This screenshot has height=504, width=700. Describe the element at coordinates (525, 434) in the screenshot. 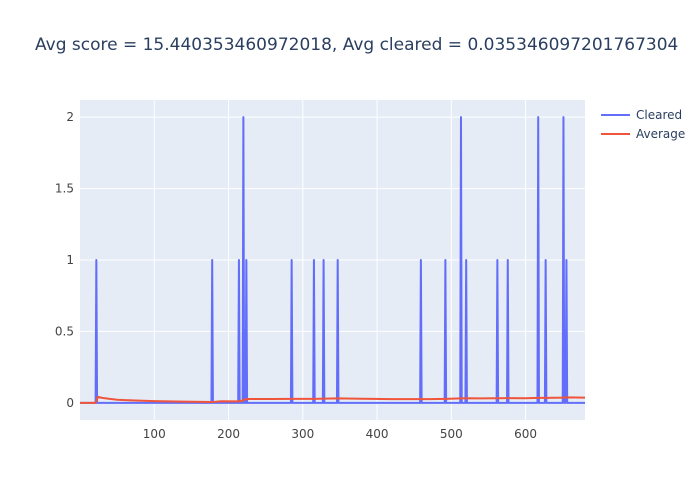

I see `x-tick-label: 600` at that location.